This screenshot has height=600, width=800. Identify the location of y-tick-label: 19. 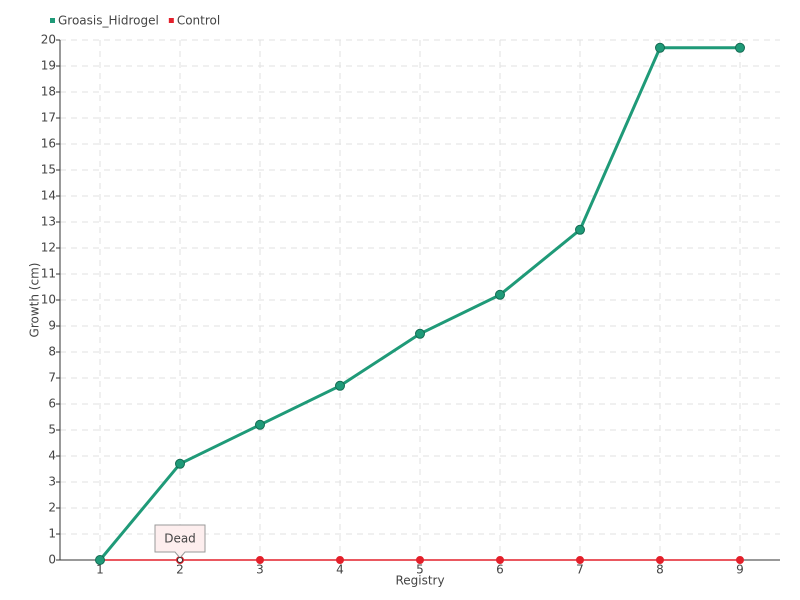
(48, 66).